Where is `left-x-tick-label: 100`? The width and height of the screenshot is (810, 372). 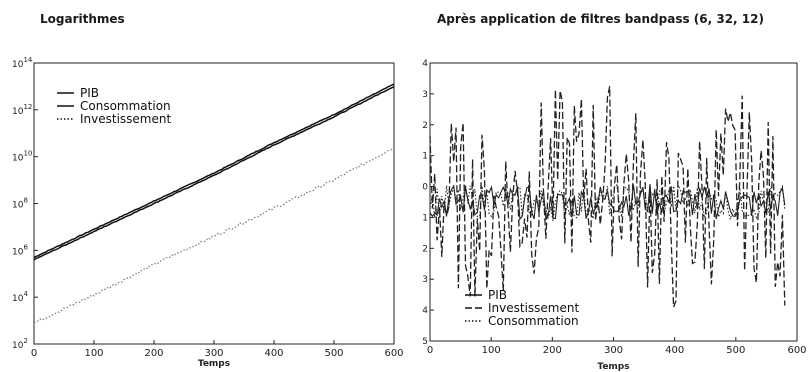 left-x-tick-label: 100 is located at coordinates (93, 353).